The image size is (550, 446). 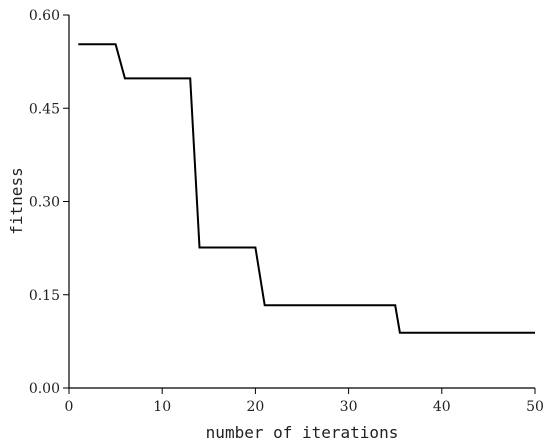 What do you see at coordinates (535, 407) in the screenshot?
I see `x-tick-label: 50` at bounding box center [535, 407].